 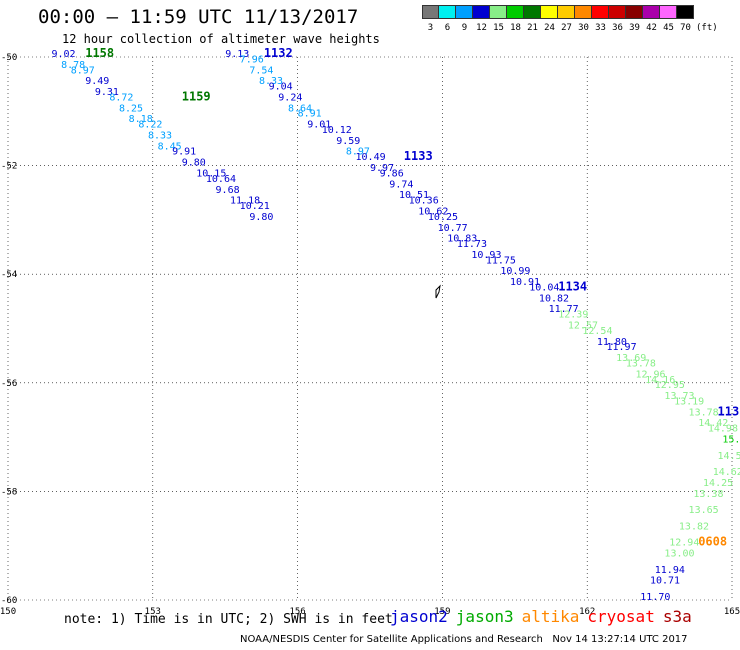 What do you see at coordinates (550, 616) in the screenshot?
I see `satellite-legend-item: altika` at bounding box center [550, 616].